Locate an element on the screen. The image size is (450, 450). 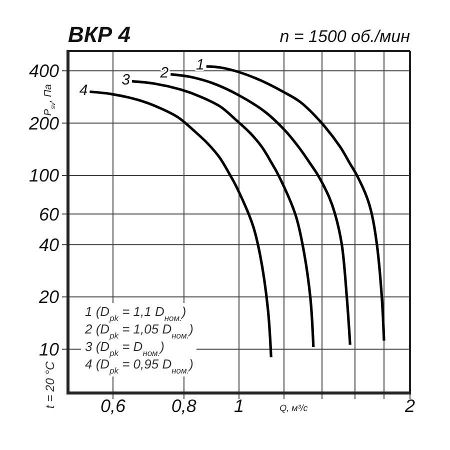
series-label: 1 is located at coordinates (200, 65).